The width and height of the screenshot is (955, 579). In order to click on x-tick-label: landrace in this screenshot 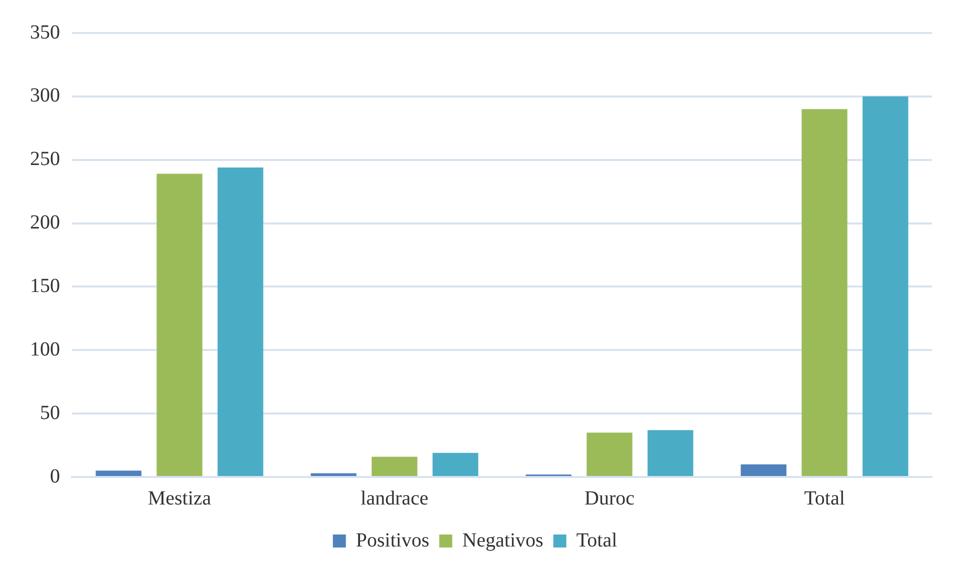, I will do `click(394, 498)`.